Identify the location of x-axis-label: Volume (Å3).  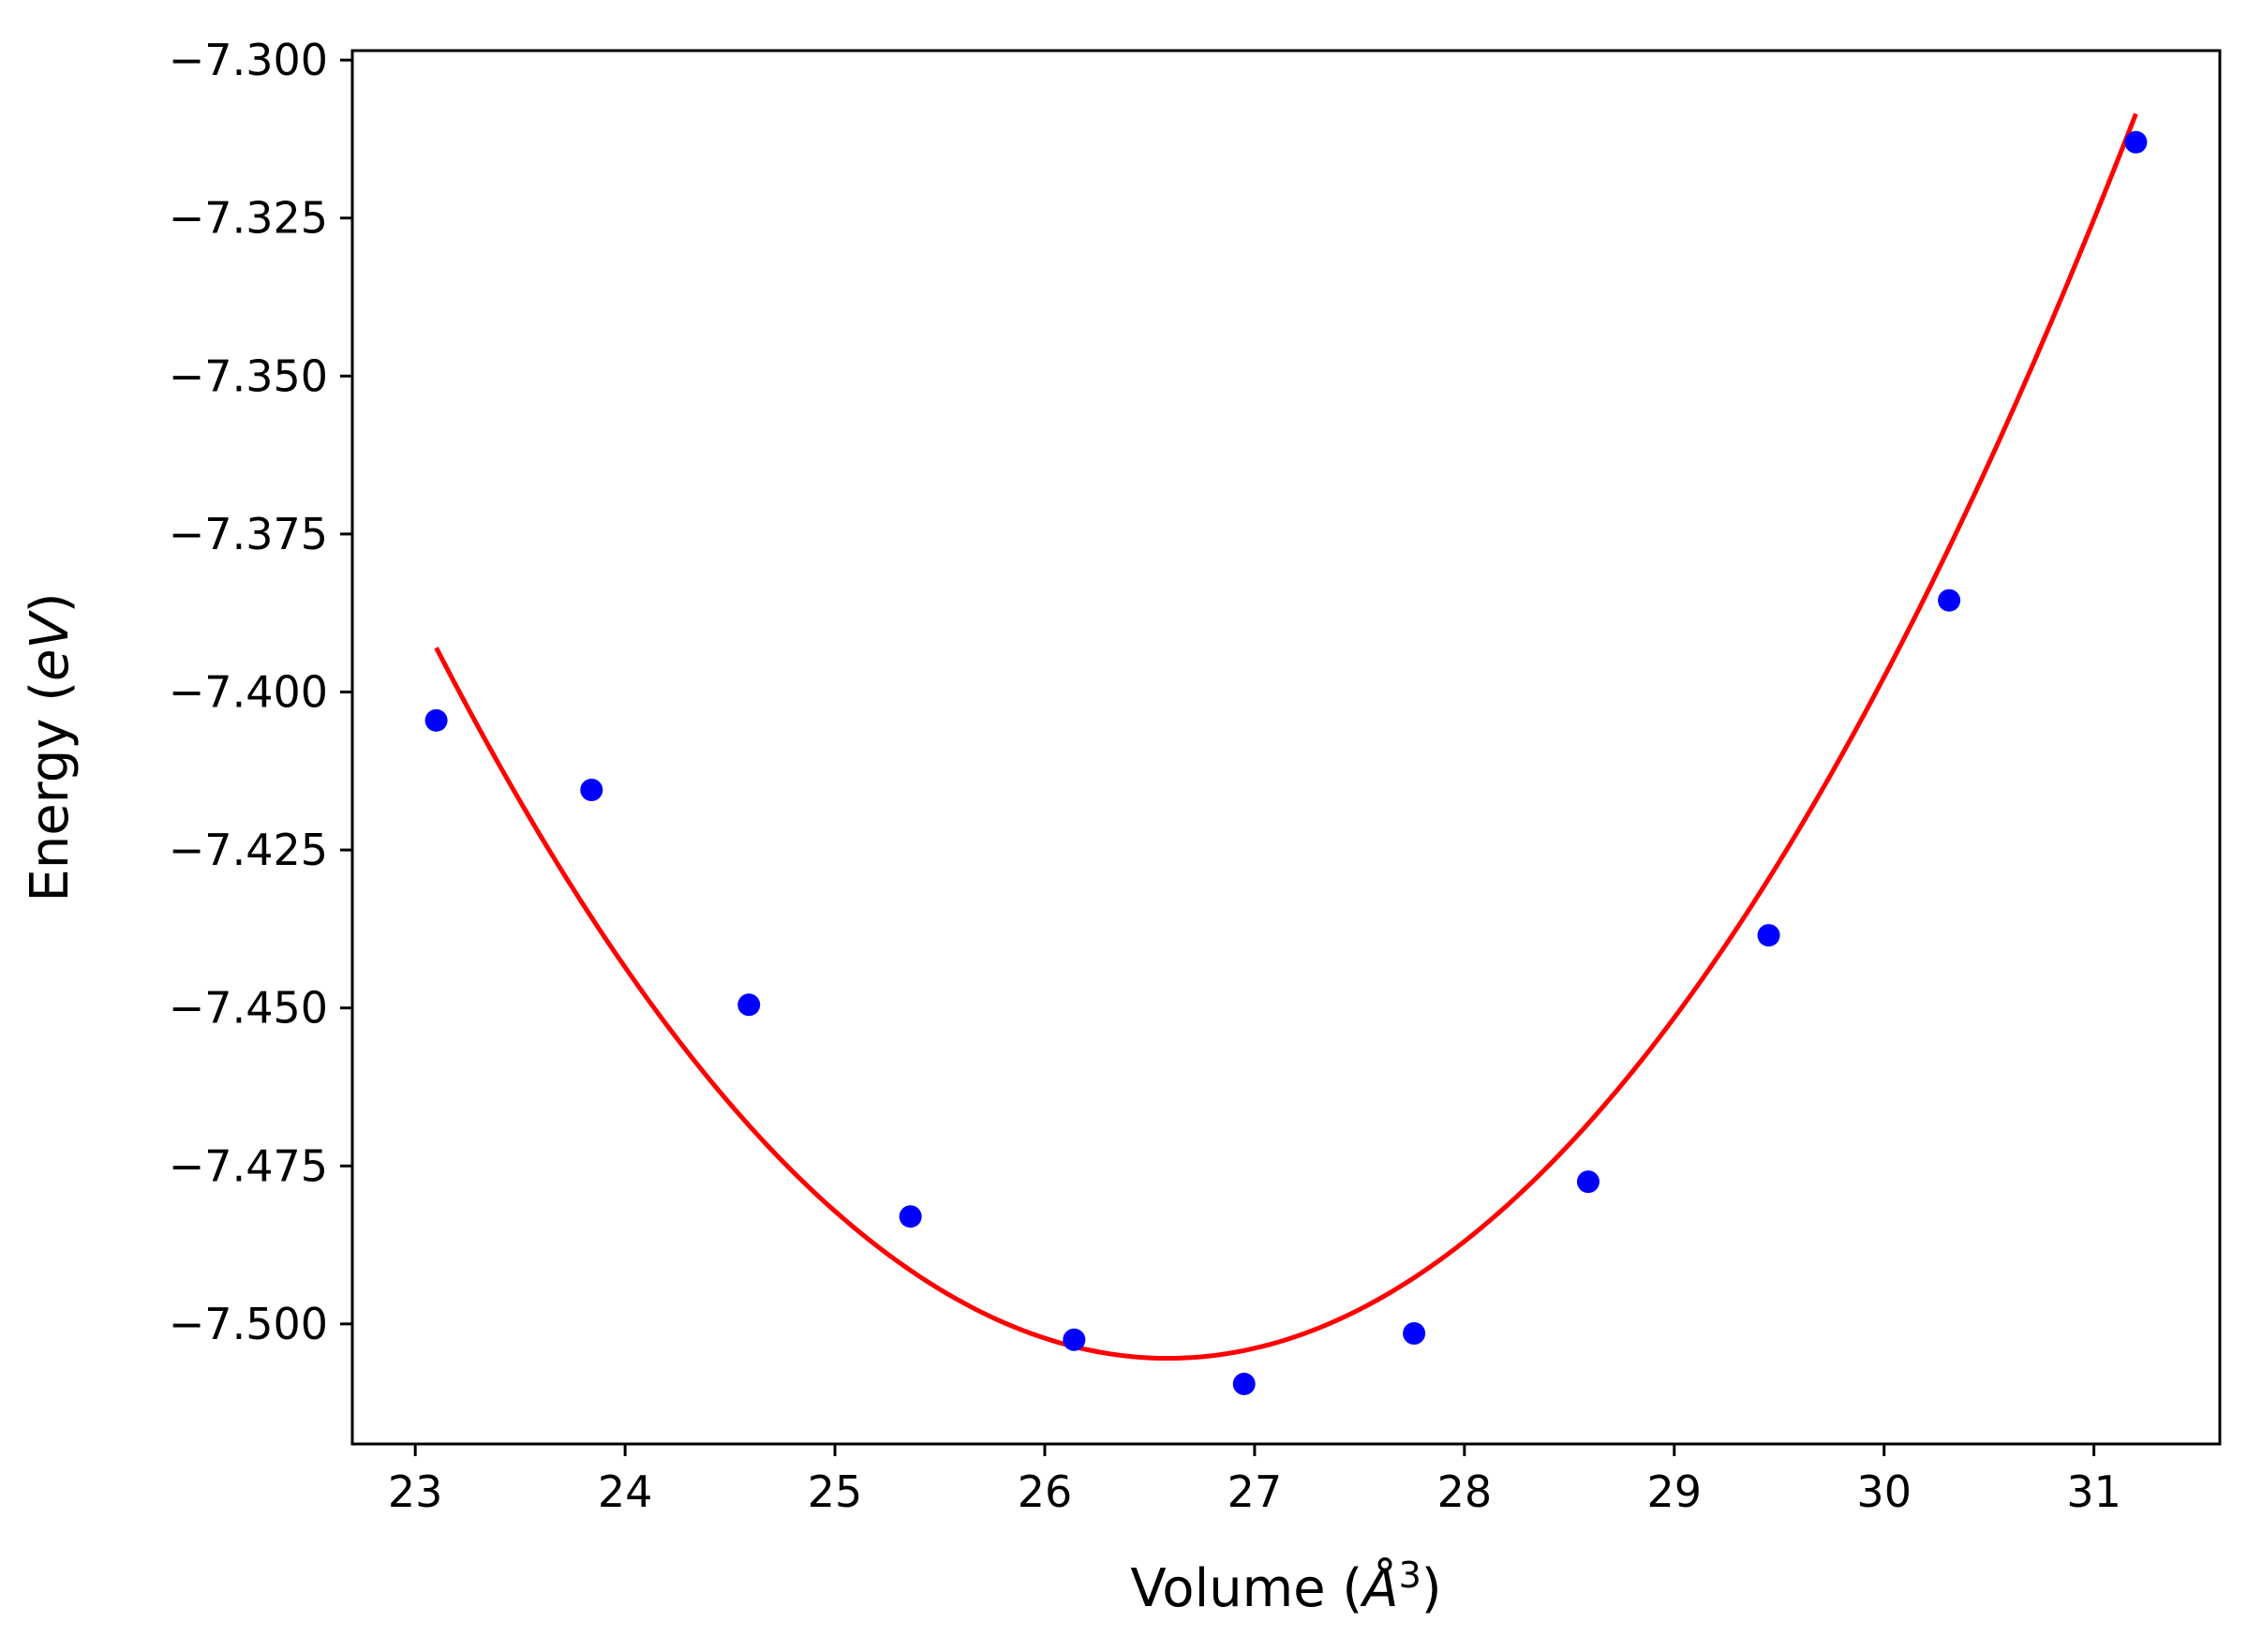
(1285, 1587).